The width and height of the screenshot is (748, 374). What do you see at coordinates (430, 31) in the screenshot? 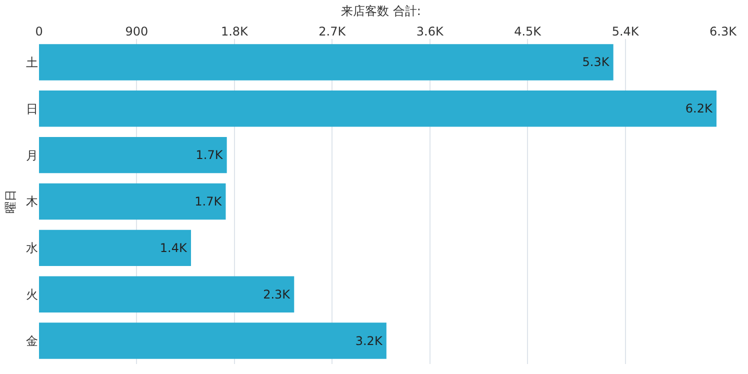
I see `x-tick-label: 3.6K` at bounding box center [430, 31].